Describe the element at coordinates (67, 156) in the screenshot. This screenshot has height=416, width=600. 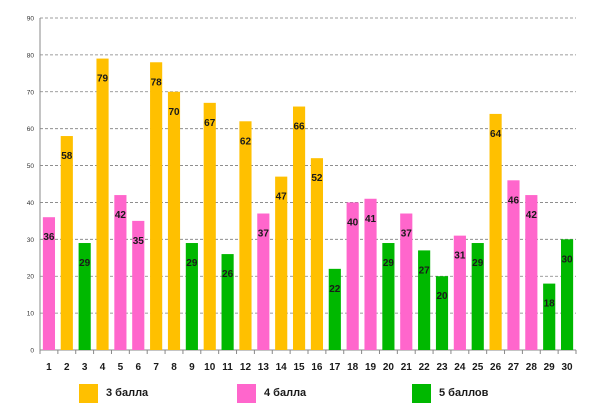
I see `data-label: 58` at that location.